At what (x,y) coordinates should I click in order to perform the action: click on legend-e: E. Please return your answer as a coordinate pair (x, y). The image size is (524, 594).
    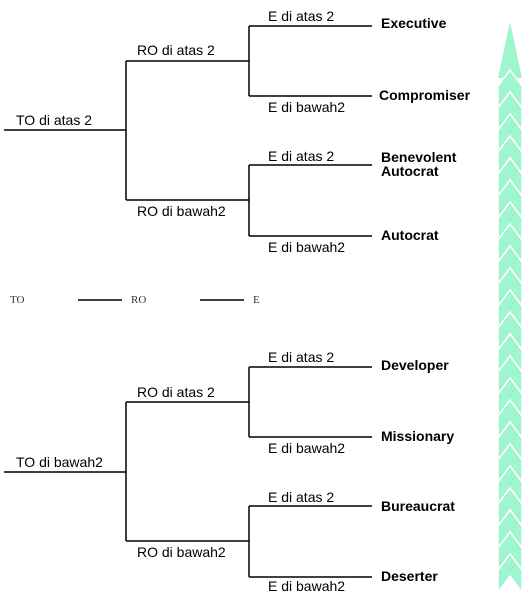
    Looking at the image, I should click on (256, 300).